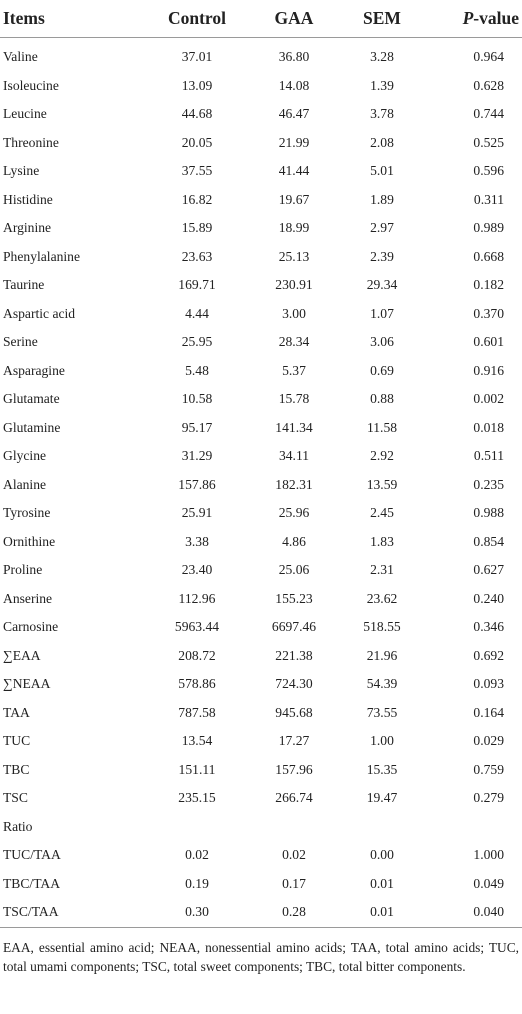 Image resolution: width=522 pixels, height=1014 pixels. I want to click on cell-control: 25.95, so click(197, 342).